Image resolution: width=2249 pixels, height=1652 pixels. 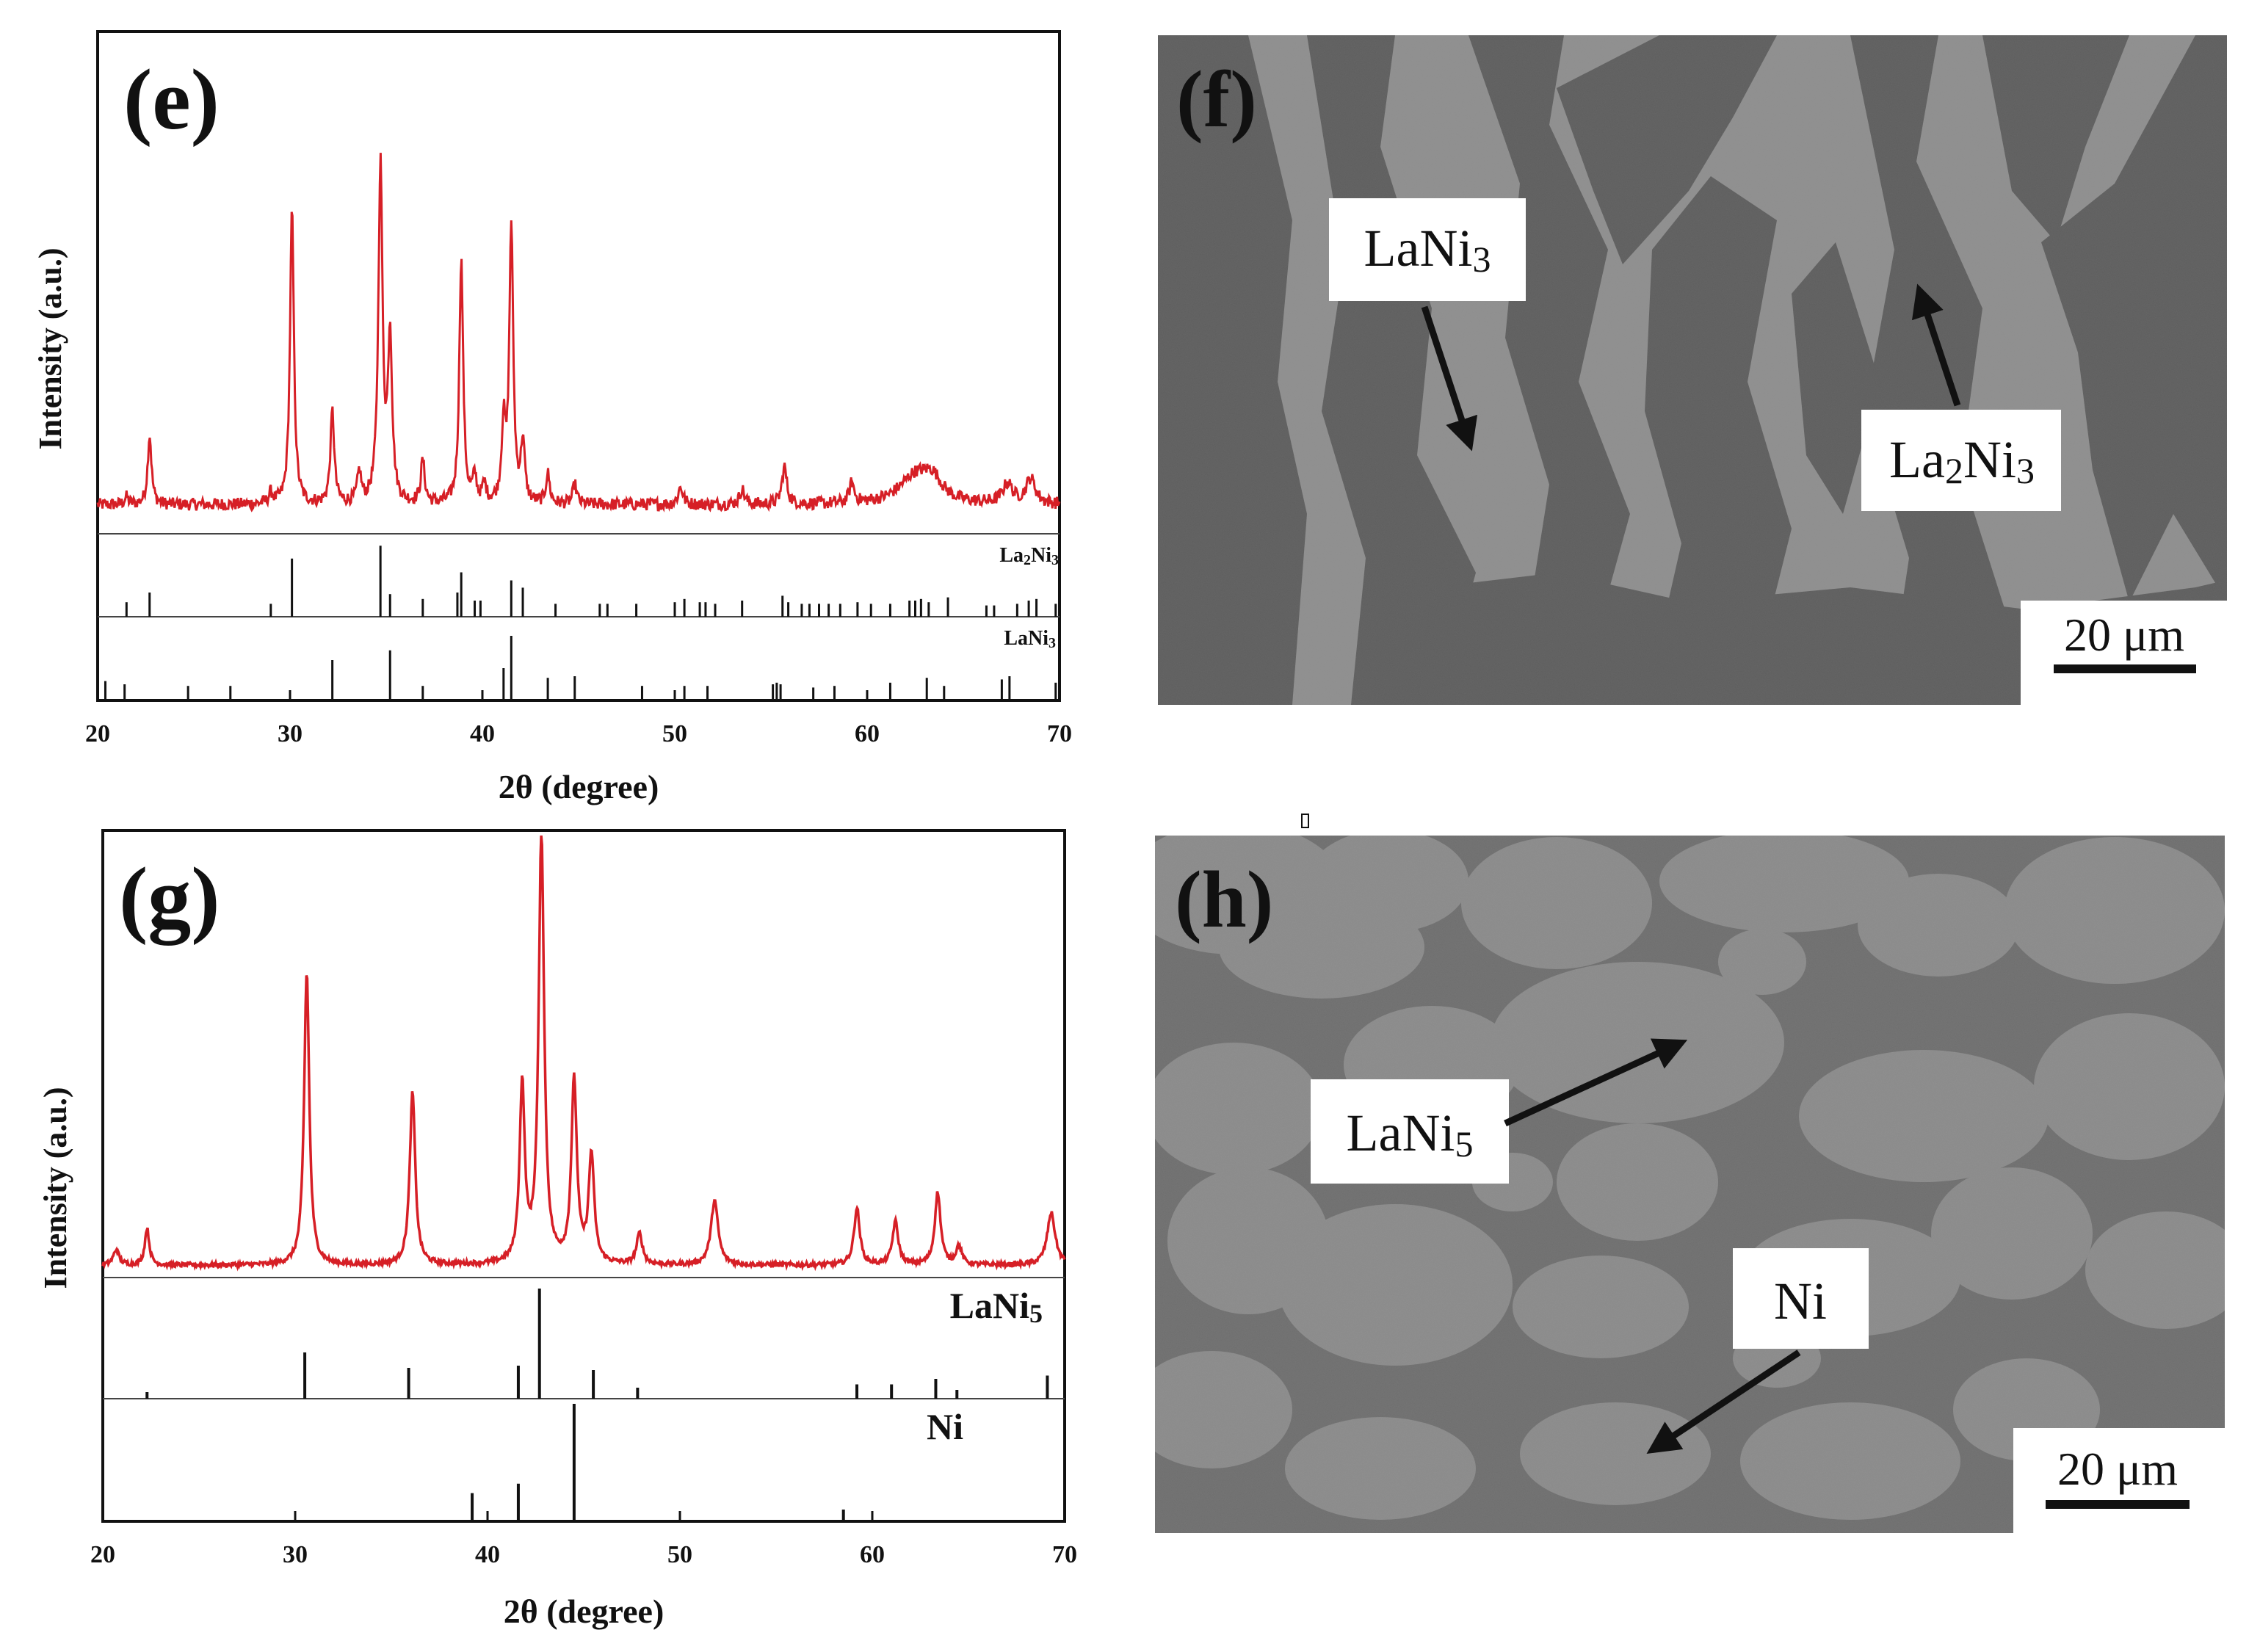 What do you see at coordinates (945, 1426) in the screenshot?
I see `reference-label-ni: Ni` at bounding box center [945, 1426].